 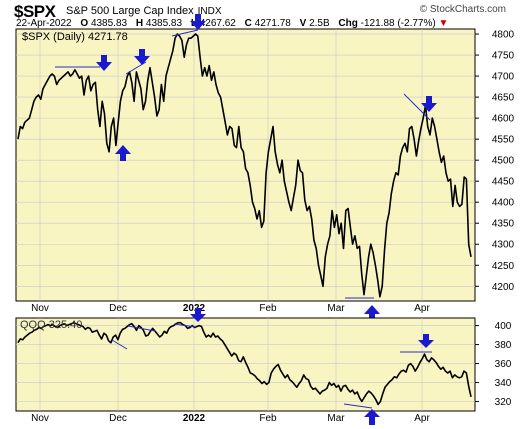 I want to click on qqq-y-tick-label: 400, so click(x=503, y=326).